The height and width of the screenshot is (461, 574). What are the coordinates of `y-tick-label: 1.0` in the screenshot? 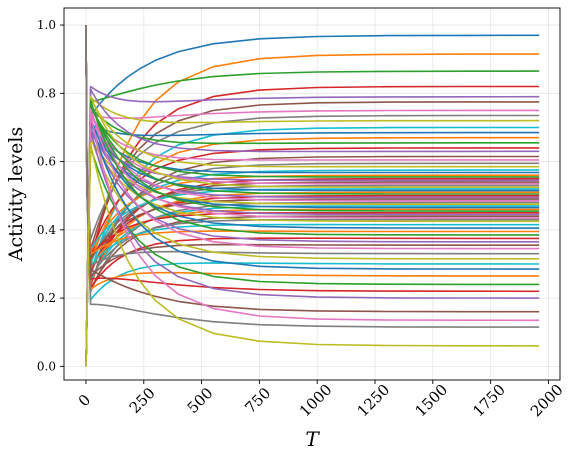 It's located at (46, 25).